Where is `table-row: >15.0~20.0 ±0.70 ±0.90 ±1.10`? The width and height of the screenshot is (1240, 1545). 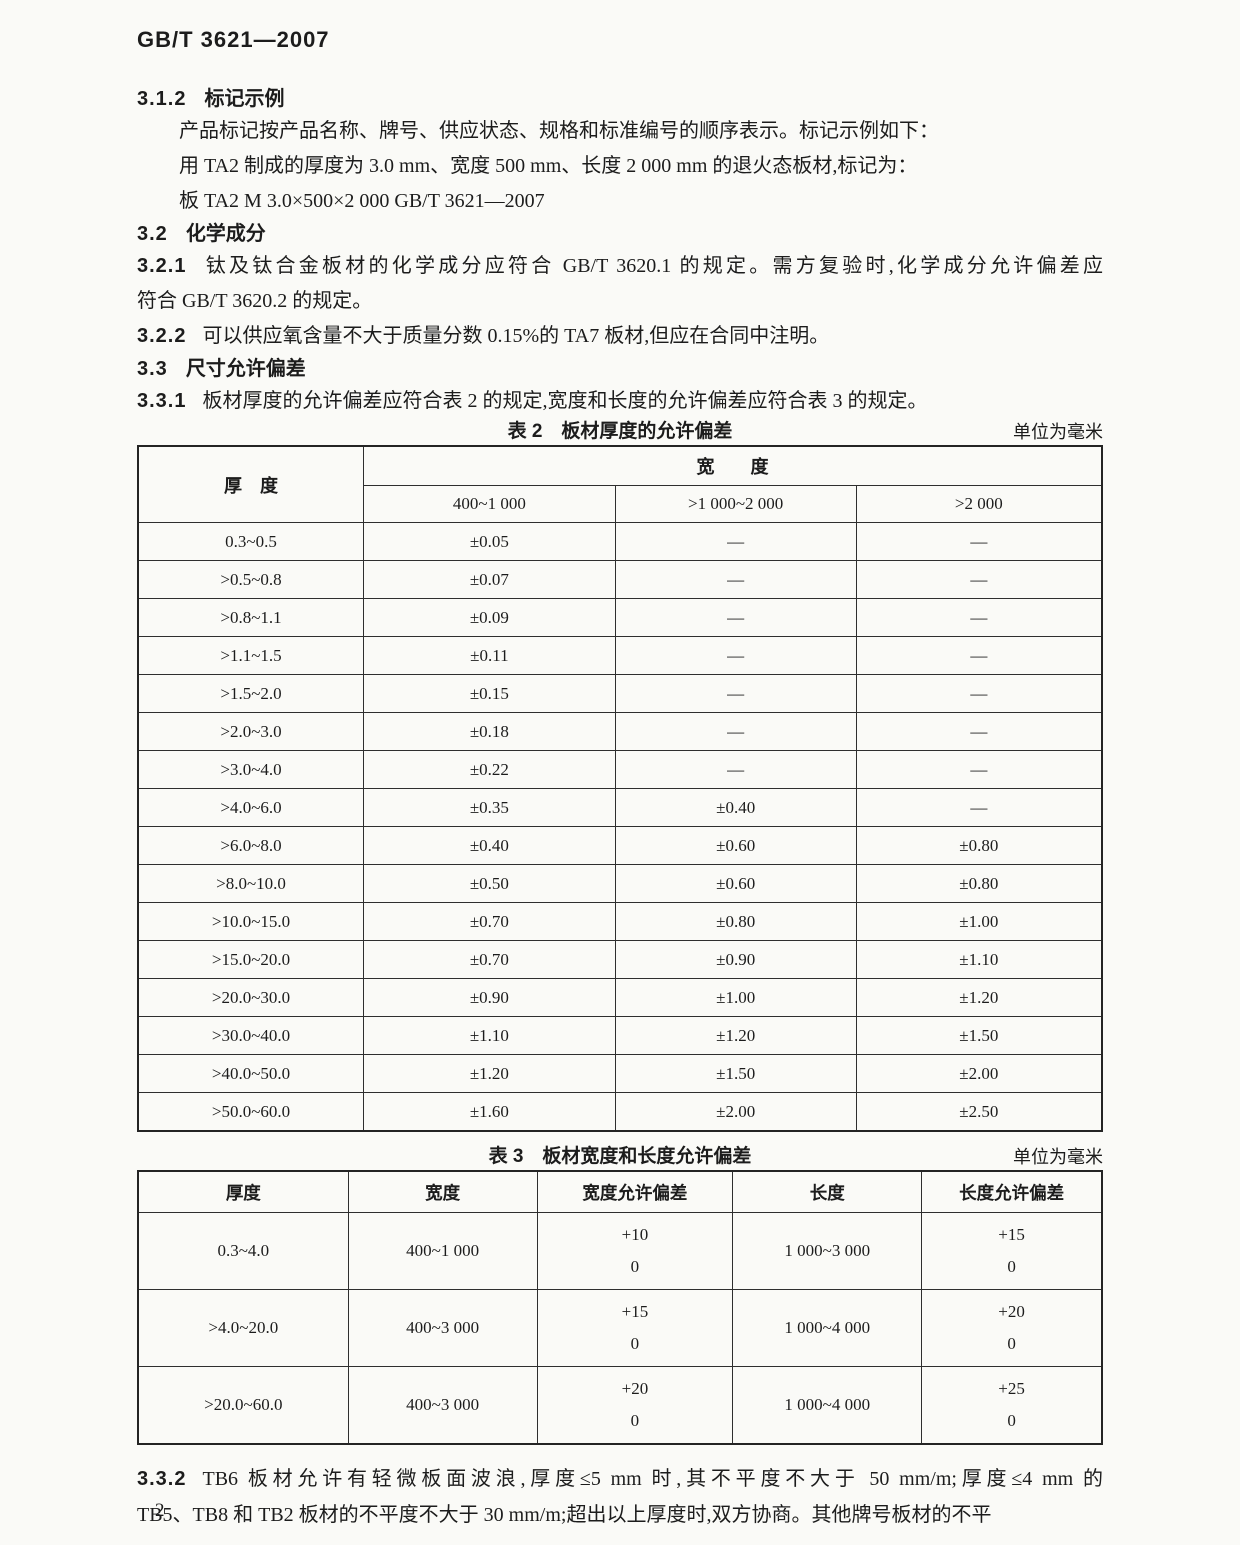
table-row: >15.0~20.0 ±0.70 ±0.90 ±1.10 is located at coordinates (620, 959).